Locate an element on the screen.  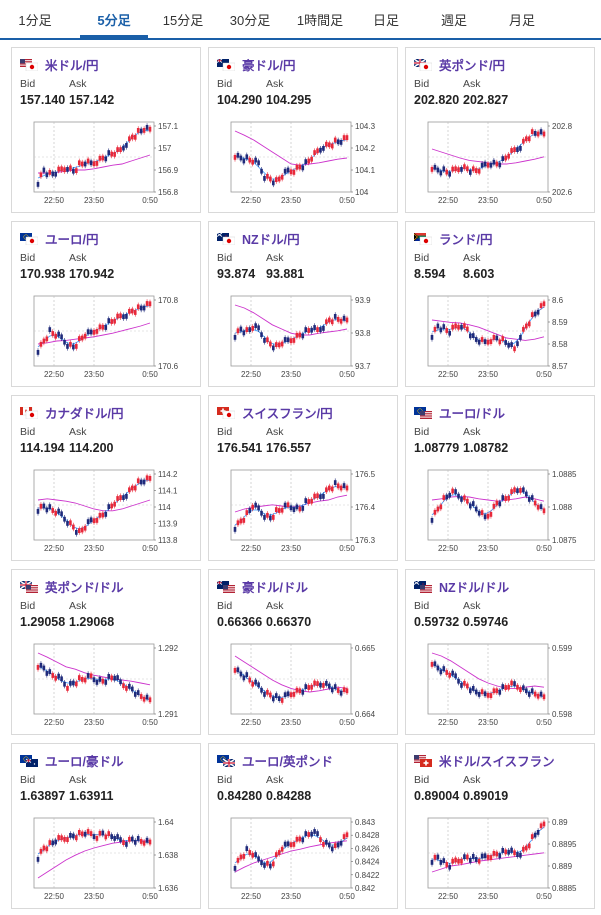
x-tick-label: 0:50 is located at coordinates (544, 722).